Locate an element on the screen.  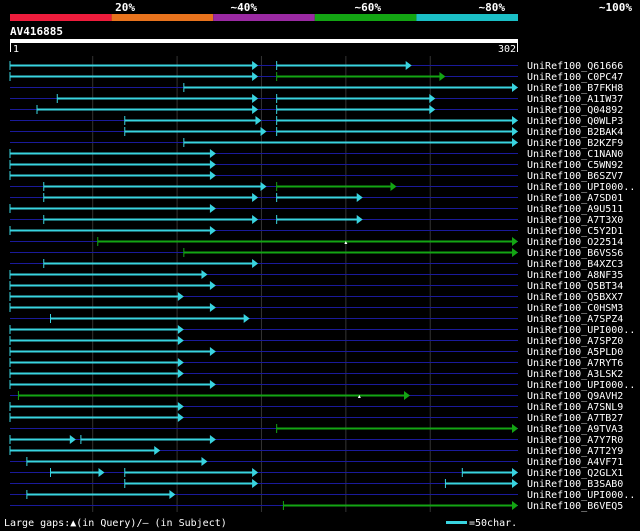
hit-label: UniRef100_B6VEQ5 is located at coordinates (575, 506).